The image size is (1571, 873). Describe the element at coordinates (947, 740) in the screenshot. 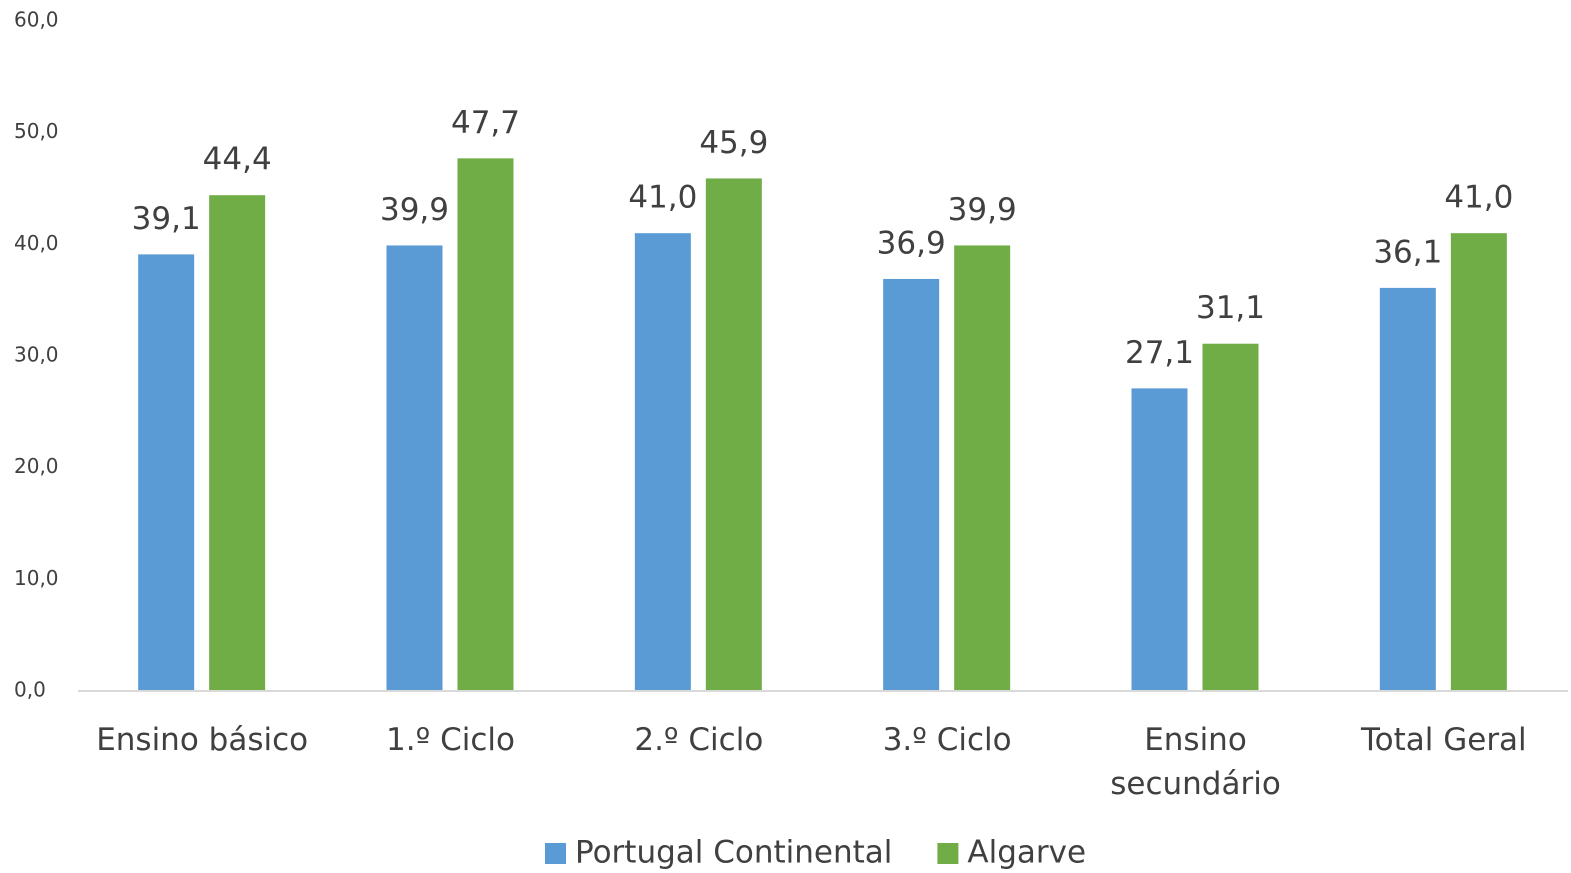

I see `x-tick-label: 3.º Ciclo` at that location.